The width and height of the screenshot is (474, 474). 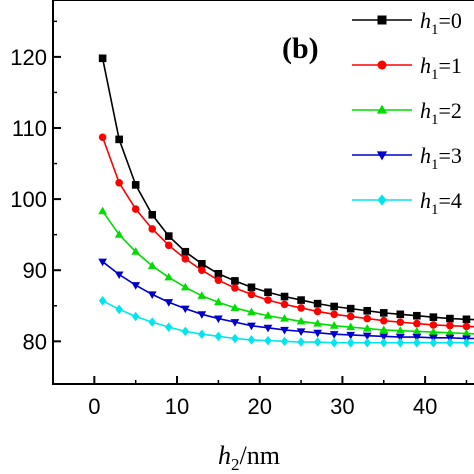 I want to click on x-tick-label: 40, so click(x=425, y=406).